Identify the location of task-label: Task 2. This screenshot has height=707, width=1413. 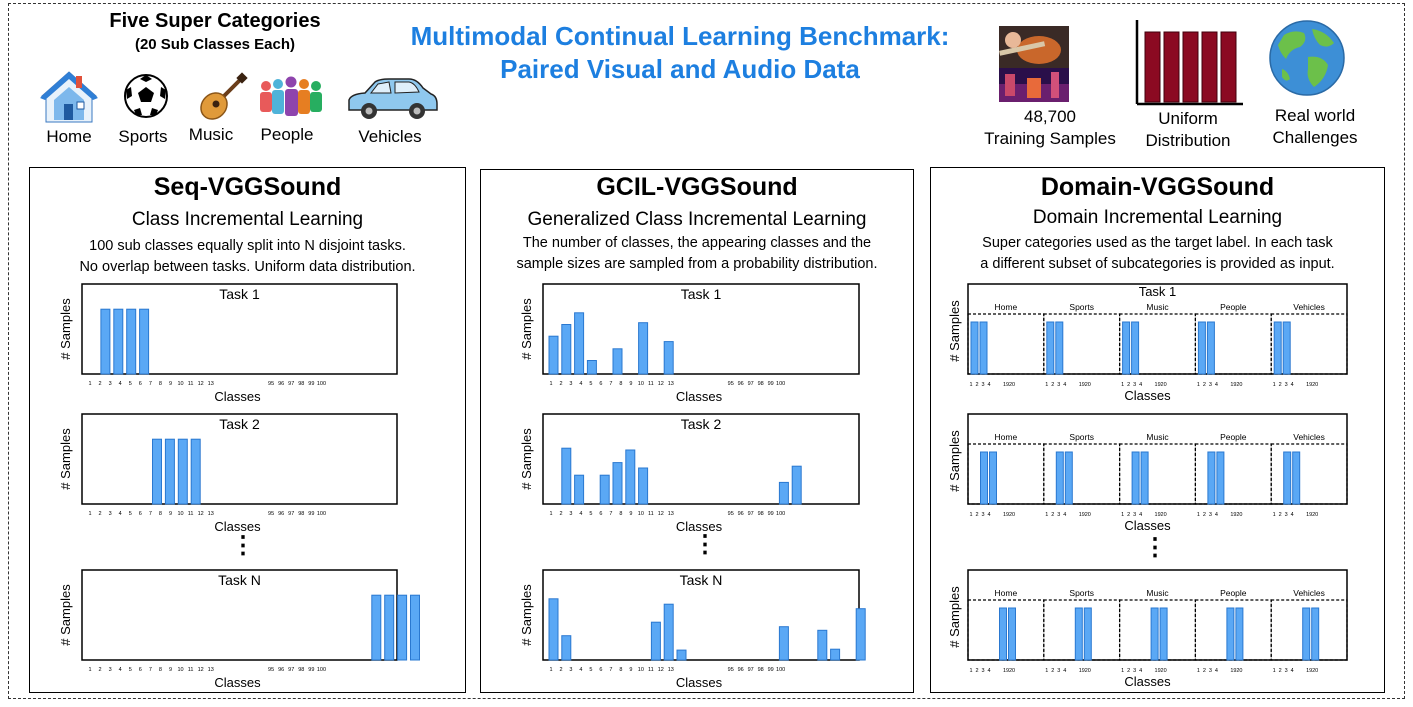
(239, 424).